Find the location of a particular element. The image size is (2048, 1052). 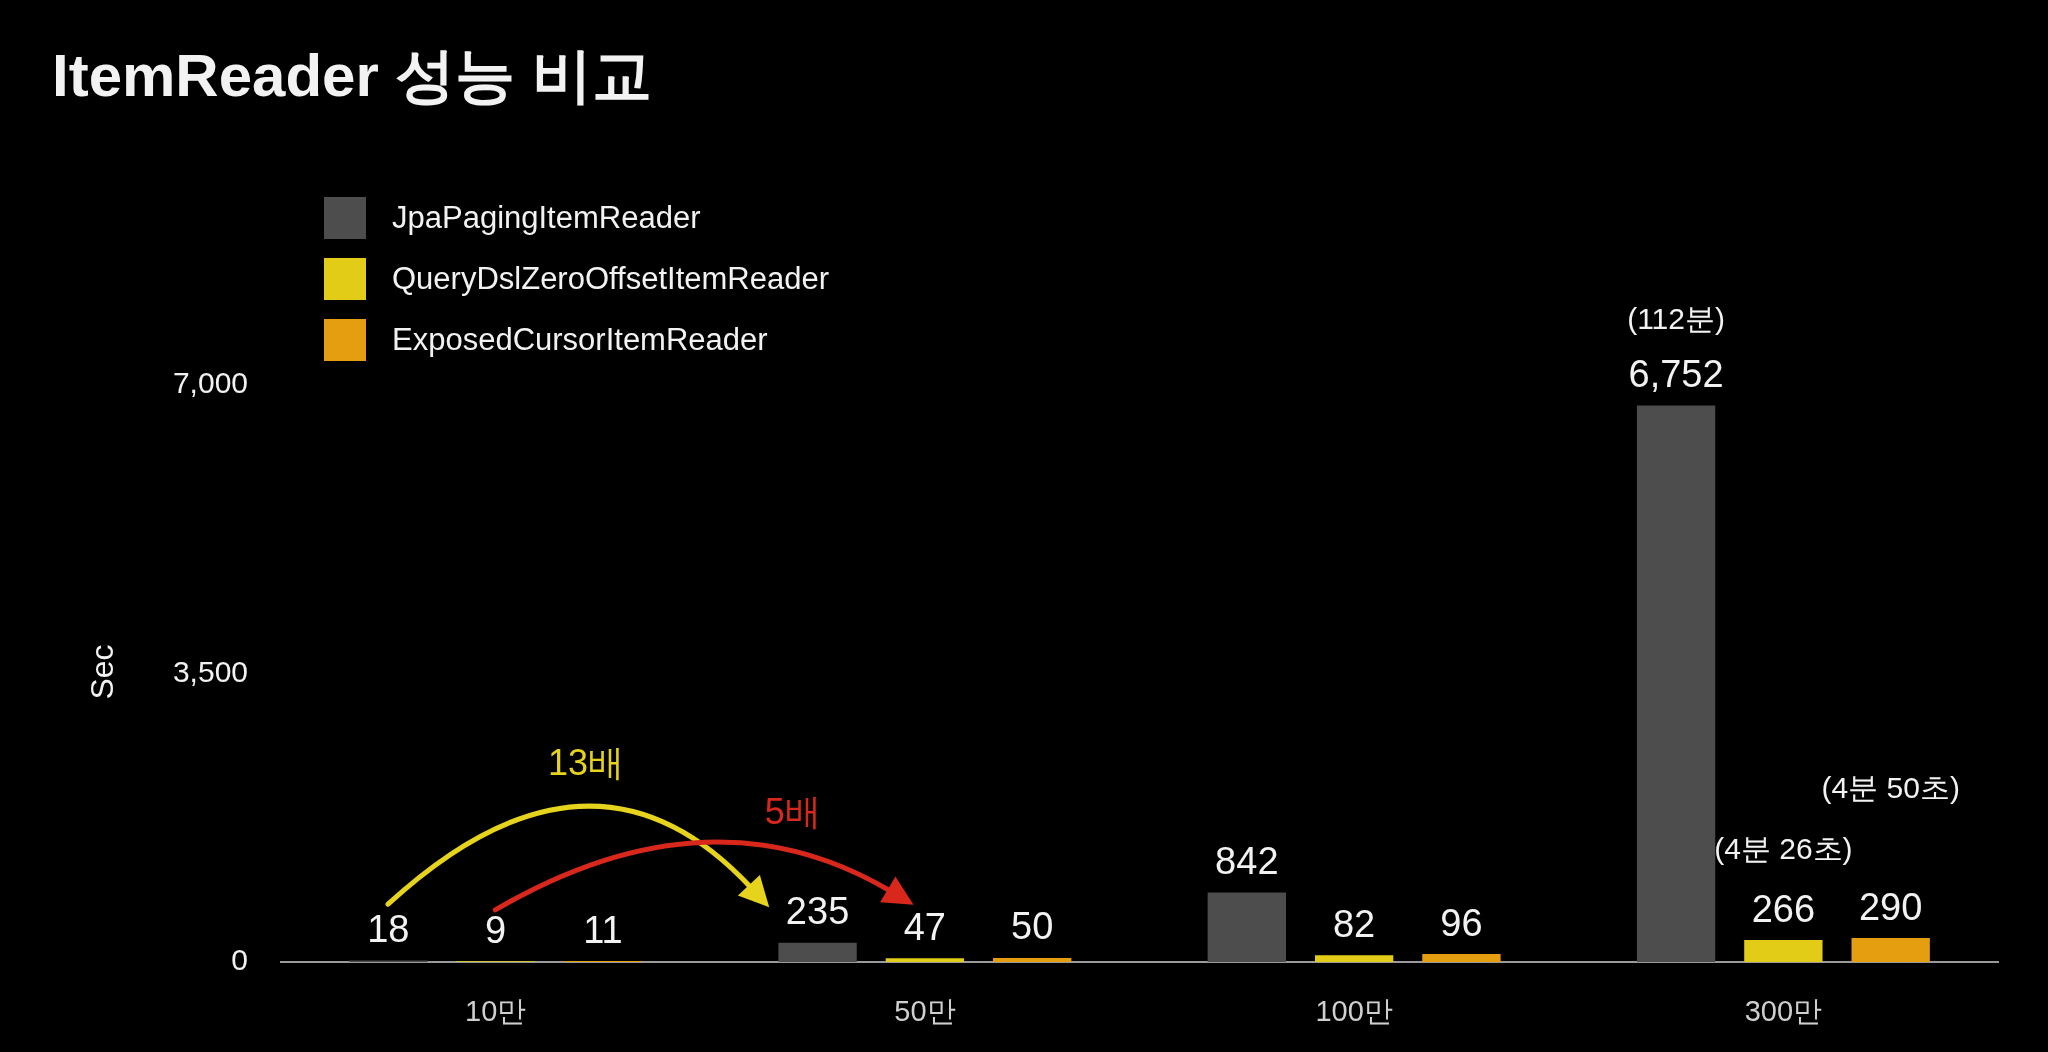

data-label: 11 is located at coordinates (603, 929).